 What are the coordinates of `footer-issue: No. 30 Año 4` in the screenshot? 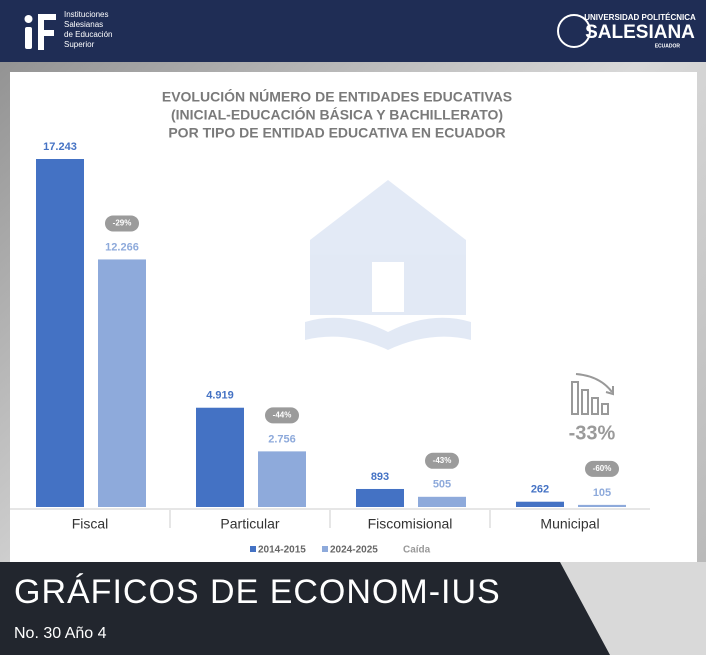 It's located at (60, 633).